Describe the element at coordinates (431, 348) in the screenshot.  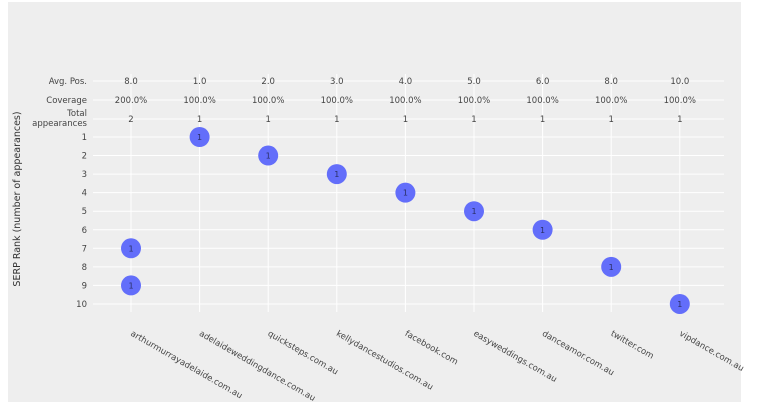
I see `x-tick-label: facebook.com` at that location.